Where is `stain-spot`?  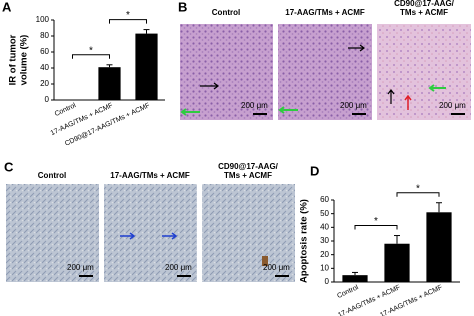 stain-spot is located at coordinates (265, 261).